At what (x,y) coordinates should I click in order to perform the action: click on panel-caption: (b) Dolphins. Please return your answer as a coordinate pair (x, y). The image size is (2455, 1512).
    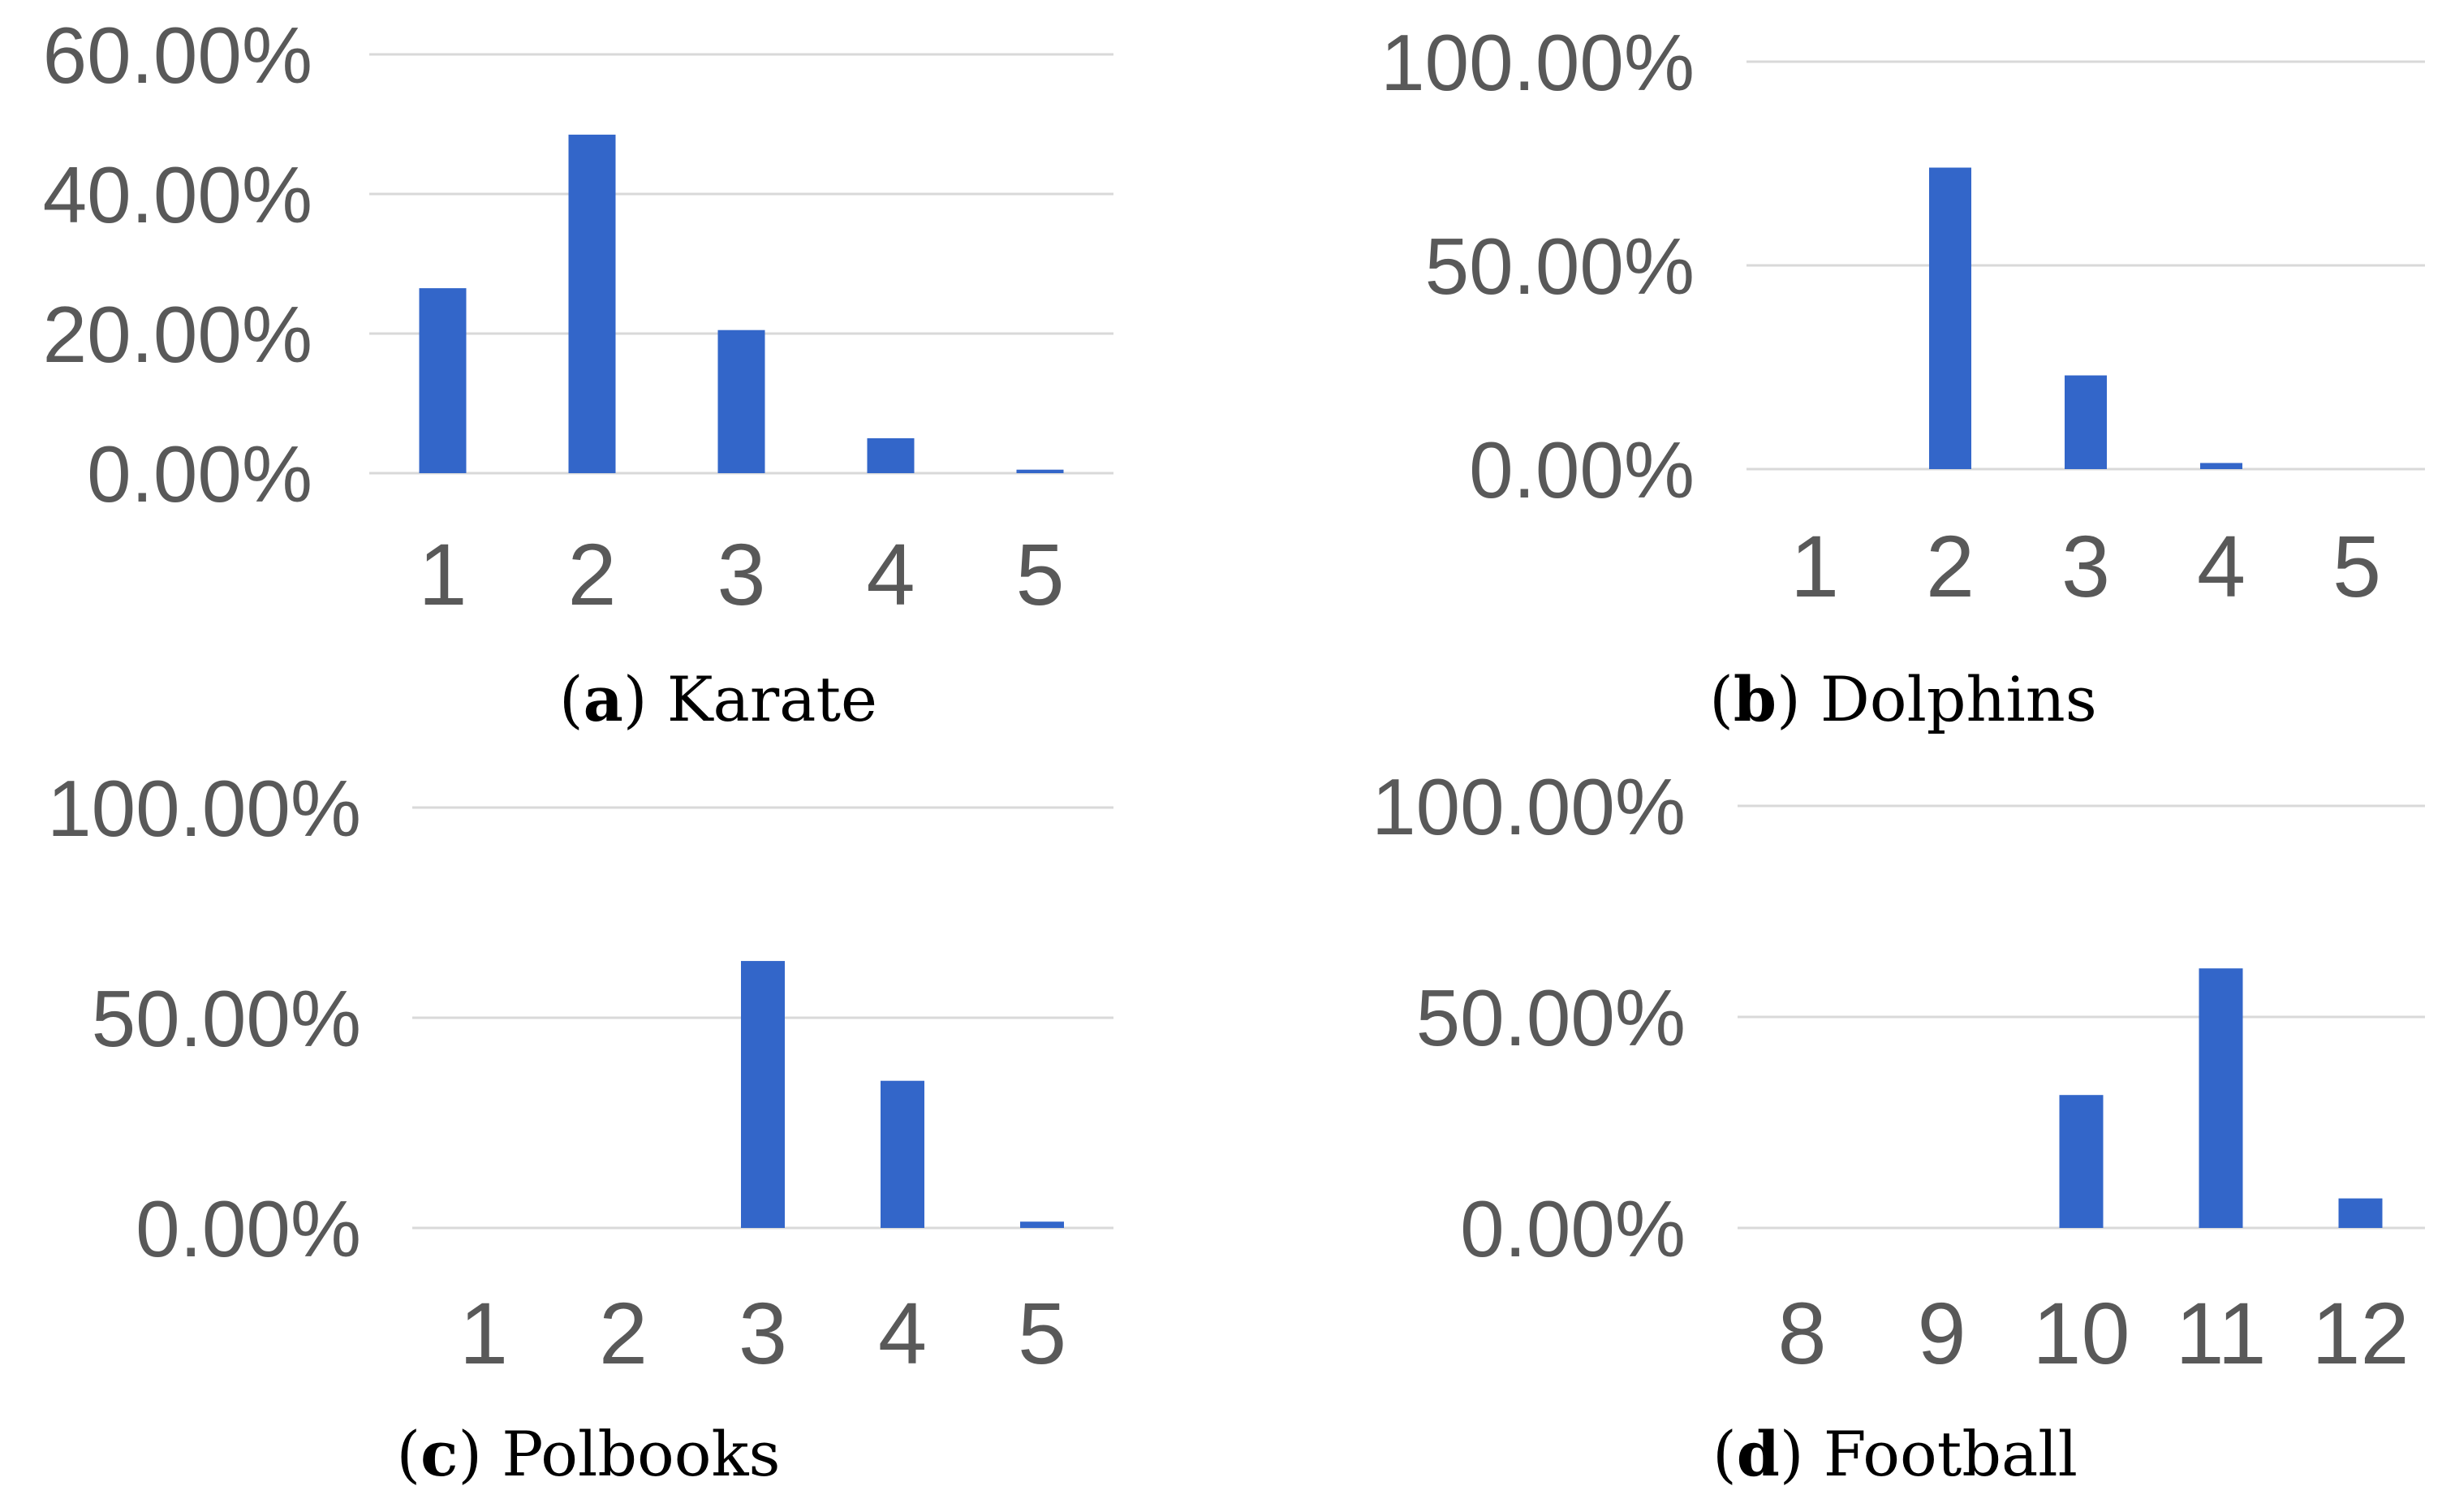
    Looking at the image, I should click on (1902, 699).